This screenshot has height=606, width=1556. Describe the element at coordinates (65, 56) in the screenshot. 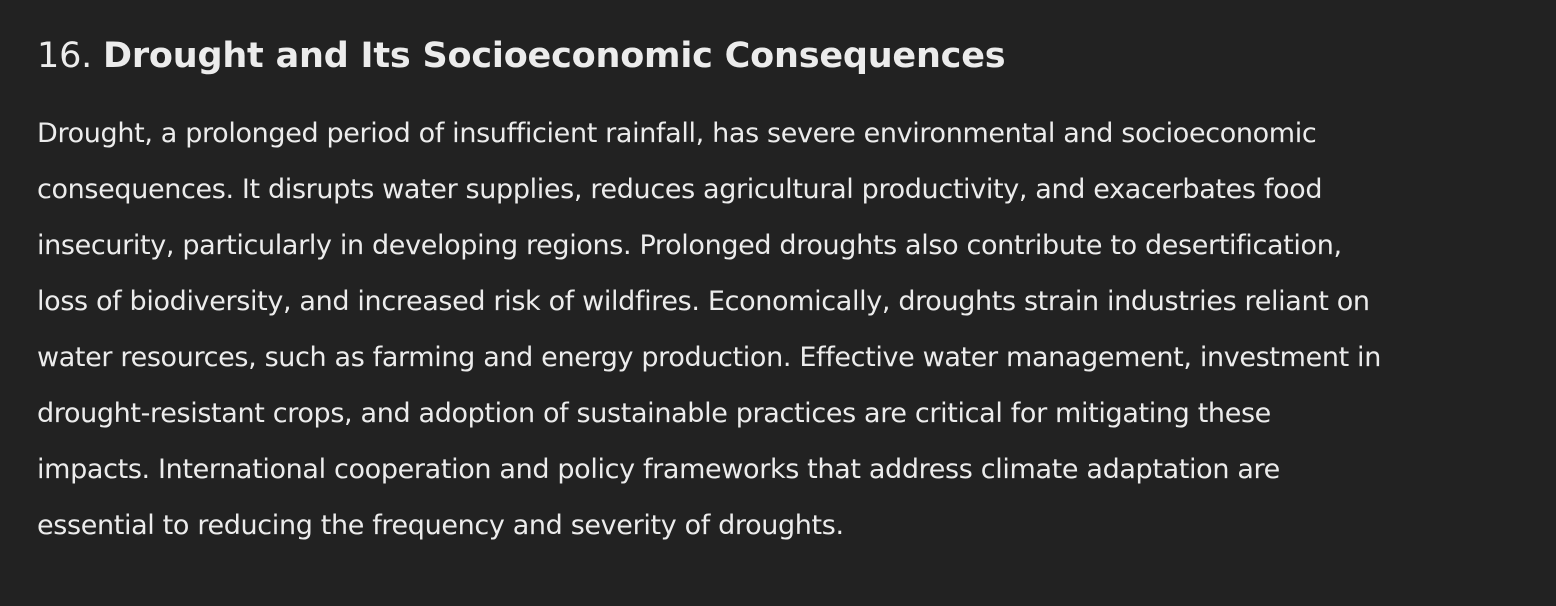

I see `section-number: 16.` at that location.